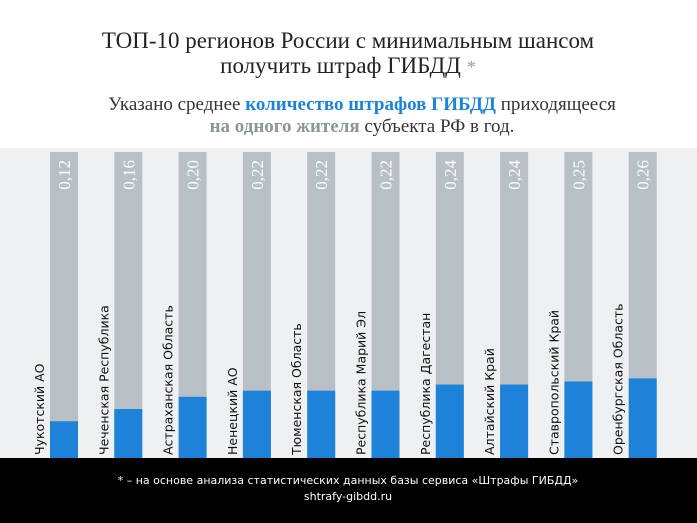 The image size is (697, 523). I want to click on subtitle: на одного жителя субъекта РФ в год., so click(362, 126).